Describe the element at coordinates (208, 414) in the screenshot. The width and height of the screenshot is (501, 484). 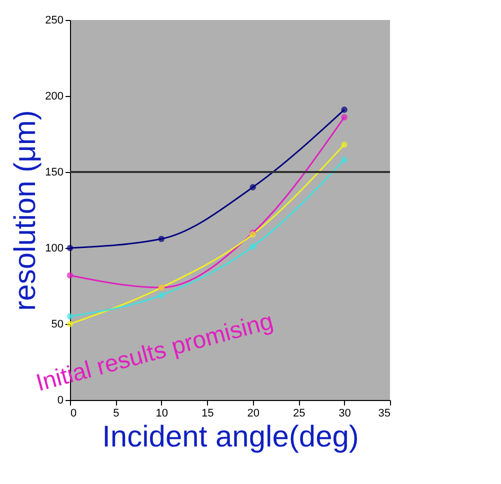
I see `x-tick-label: 15` at that location.